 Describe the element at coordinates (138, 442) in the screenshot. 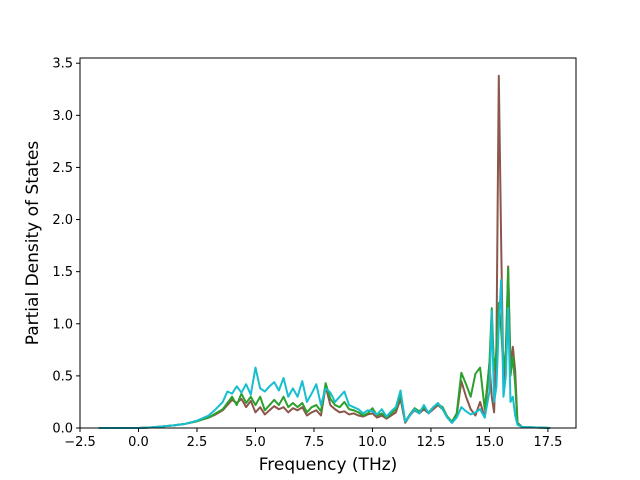

I see `x-tick-label: 0.0` at that location.